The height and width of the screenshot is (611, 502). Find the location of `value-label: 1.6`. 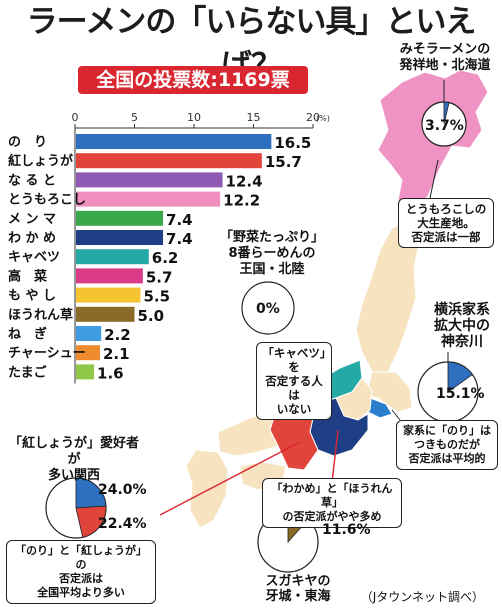

value-label: 1.6 is located at coordinates (110, 373).